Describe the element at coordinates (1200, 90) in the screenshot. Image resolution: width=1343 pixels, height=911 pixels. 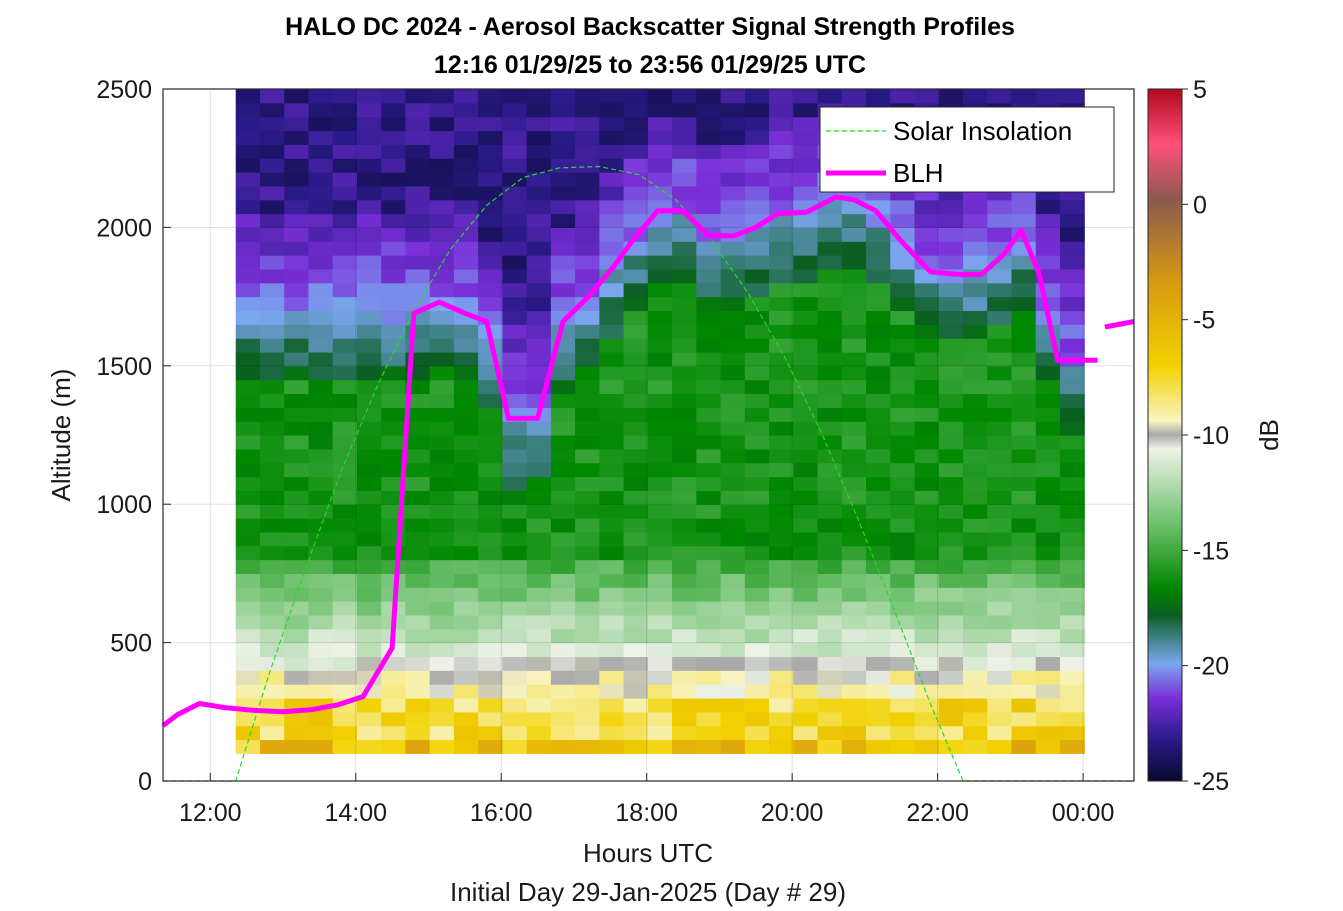
I see `colorbar-tick-label: 5` at that location.